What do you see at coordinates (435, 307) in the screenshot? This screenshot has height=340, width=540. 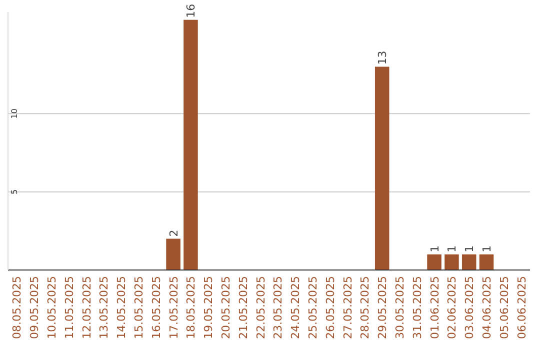 I see `x-tick-label: 01.06.2025` at bounding box center [435, 307].